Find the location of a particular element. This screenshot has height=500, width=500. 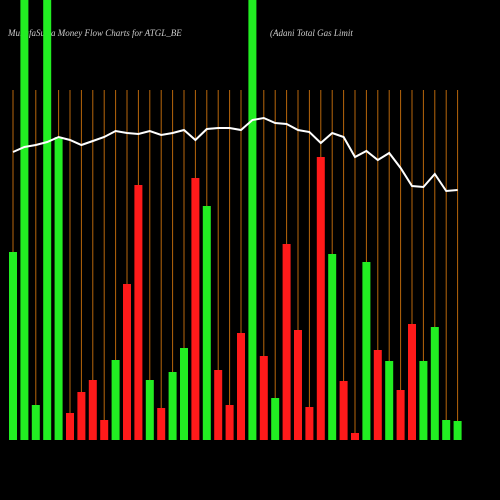

chart-subtitle: (Adani Total Gas Limit is located at coordinates (311, 33).